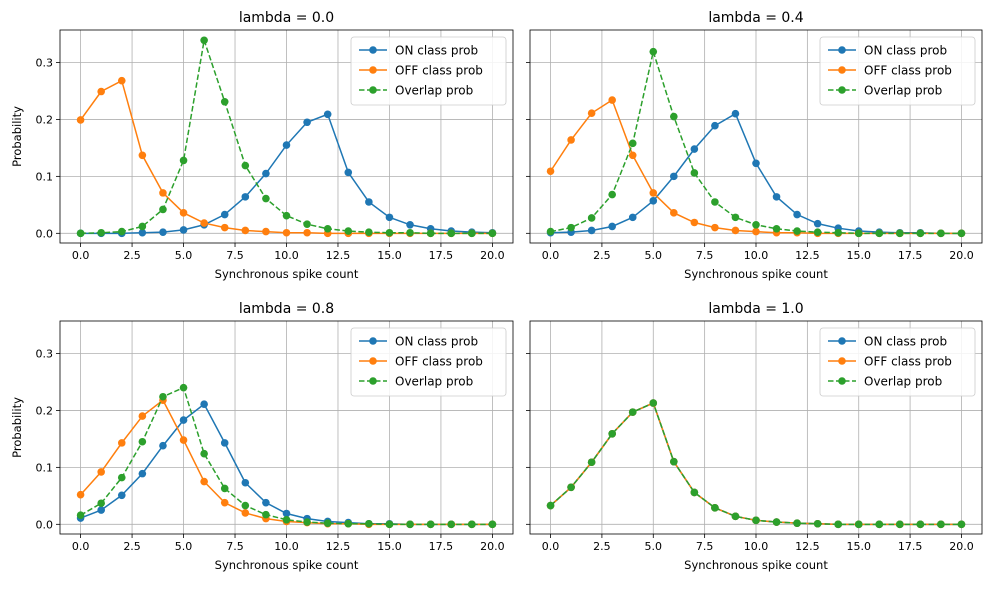 This screenshot has height=590, width=989. What do you see at coordinates (602, 255) in the screenshot?
I see `x-tick-label: 2.5` at bounding box center [602, 255].